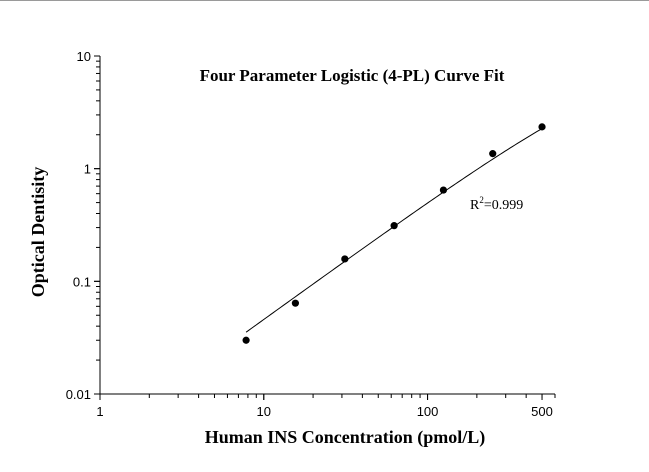 This screenshot has width=649, height=472. What do you see at coordinates (99, 411) in the screenshot?
I see `x-tick-label: 1` at bounding box center [99, 411].